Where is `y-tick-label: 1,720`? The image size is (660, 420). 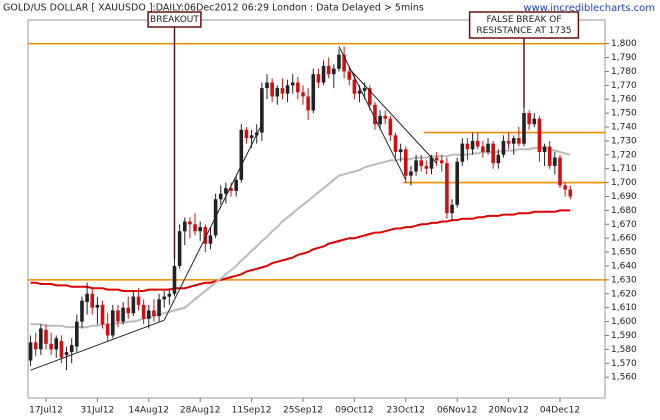 y-tick-label: 1,720 is located at coordinates (624, 155).